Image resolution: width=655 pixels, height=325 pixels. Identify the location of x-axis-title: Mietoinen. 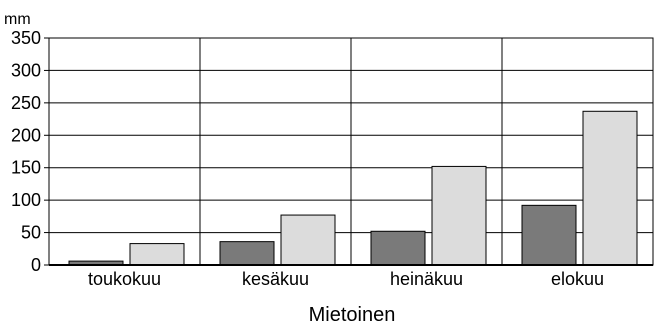
(352, 314).